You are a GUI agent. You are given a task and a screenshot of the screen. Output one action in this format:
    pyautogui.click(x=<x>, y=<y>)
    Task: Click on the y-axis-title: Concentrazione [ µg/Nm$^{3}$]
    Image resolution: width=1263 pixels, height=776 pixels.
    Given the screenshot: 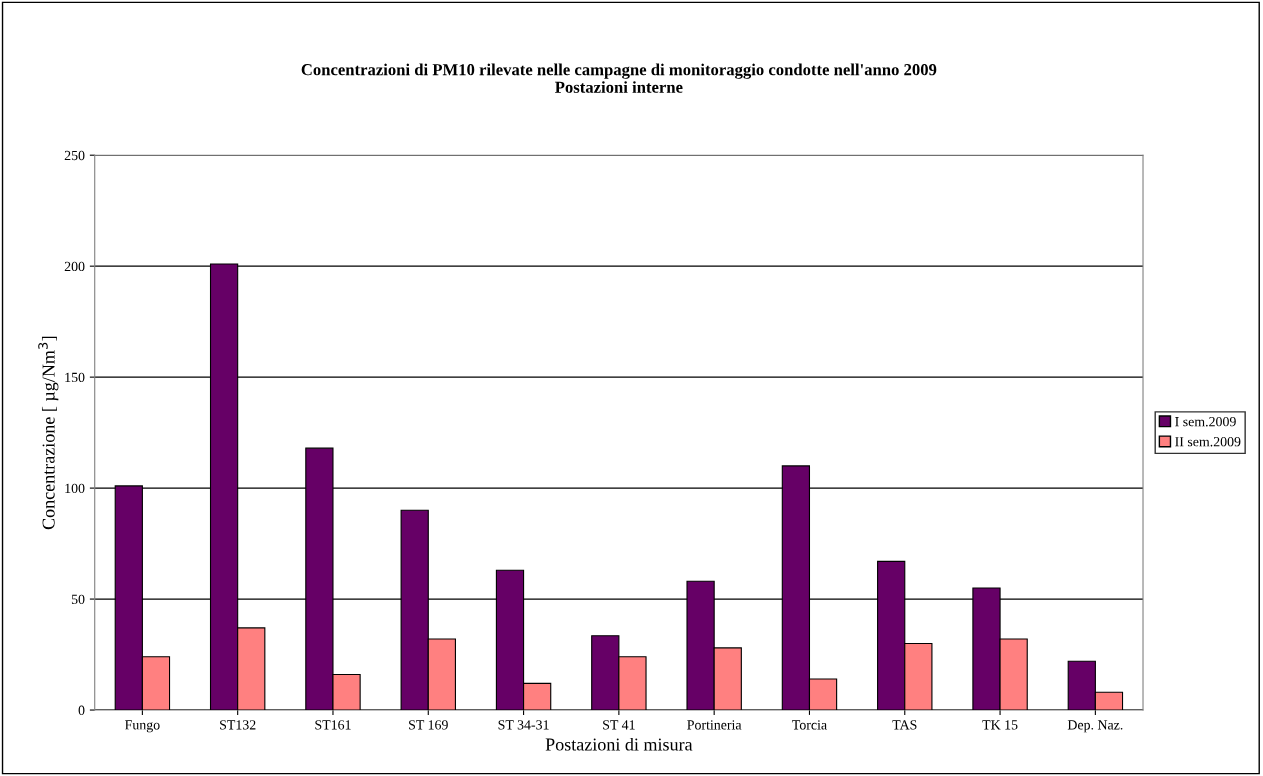 What is the action you would take?
    pyautogui.click(x=48, y=433)
    